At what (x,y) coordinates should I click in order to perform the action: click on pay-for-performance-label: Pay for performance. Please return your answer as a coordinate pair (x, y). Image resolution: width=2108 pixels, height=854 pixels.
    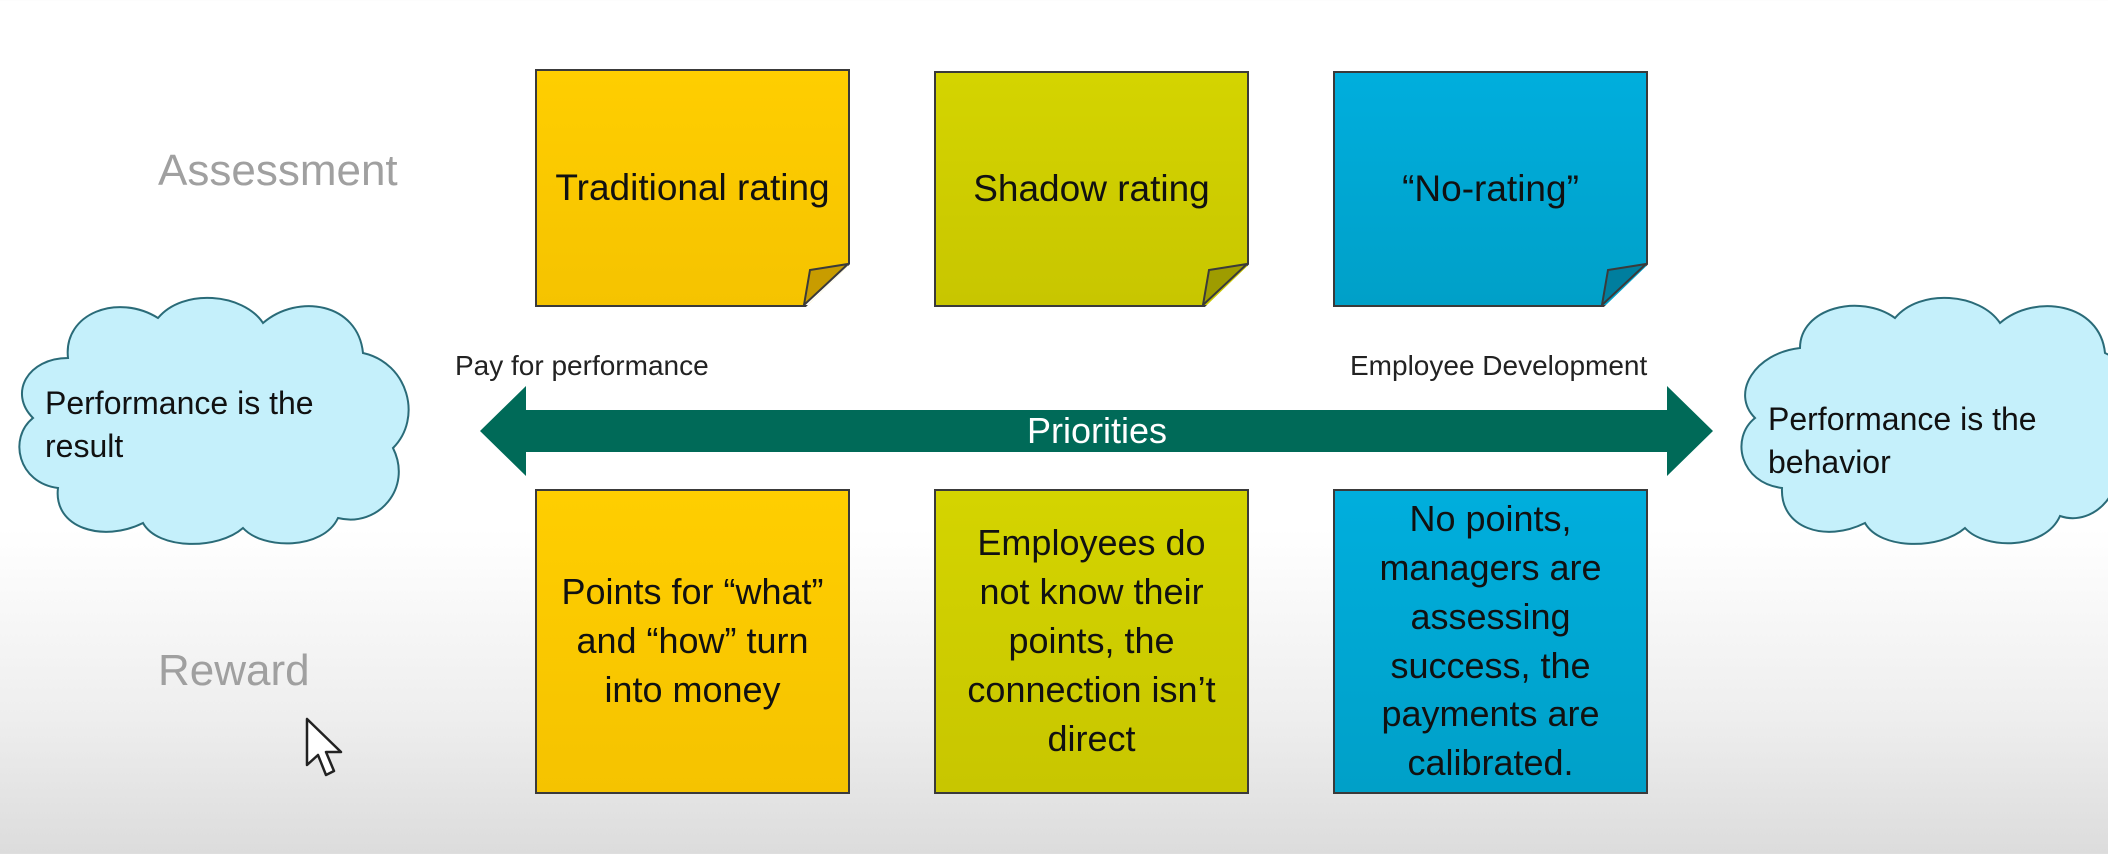
    Looking at the image, I should click on (582, 365).